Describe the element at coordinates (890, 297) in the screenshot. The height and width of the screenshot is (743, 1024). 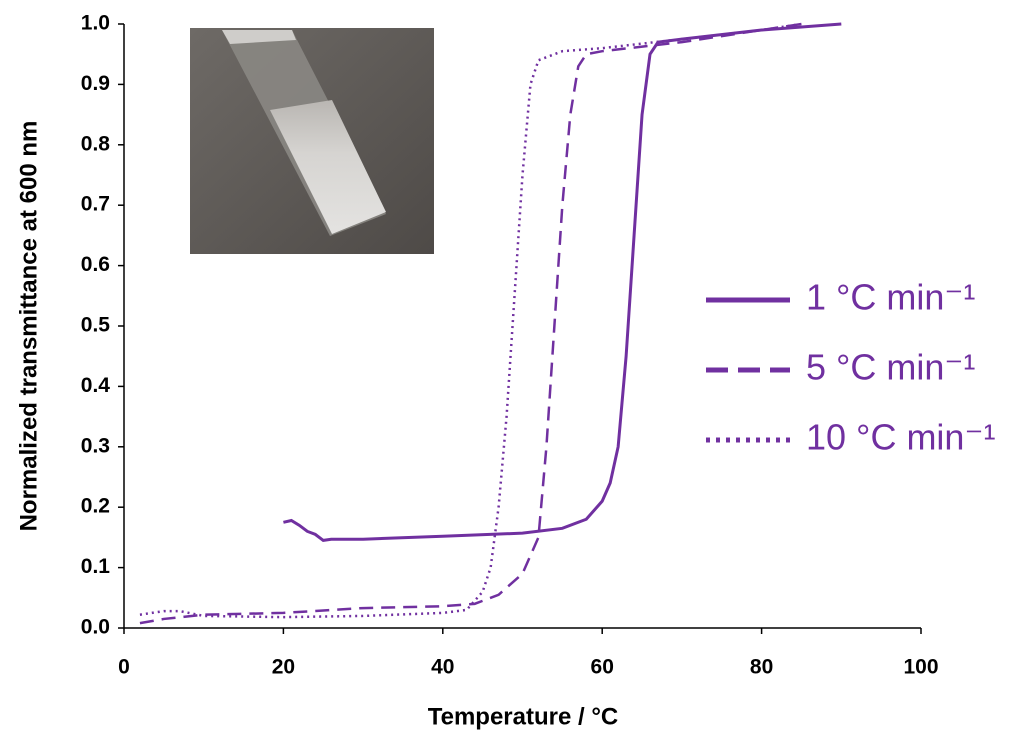
I see `legend-label: 1 °C min⁻¹` at that location.